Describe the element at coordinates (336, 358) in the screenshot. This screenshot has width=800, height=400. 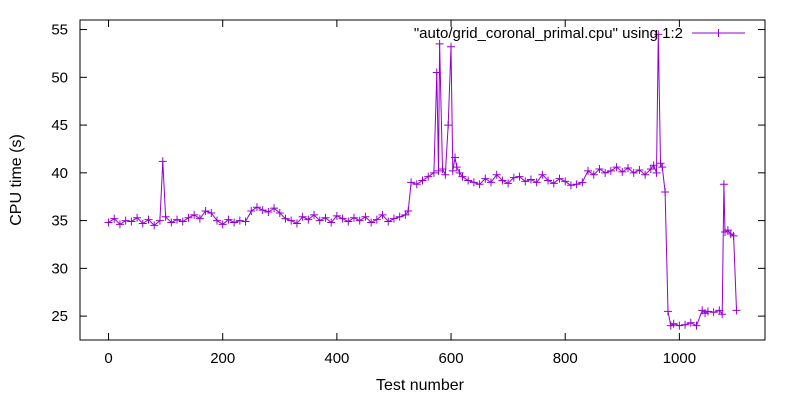
I see `x-tick-label: 400` at that location.